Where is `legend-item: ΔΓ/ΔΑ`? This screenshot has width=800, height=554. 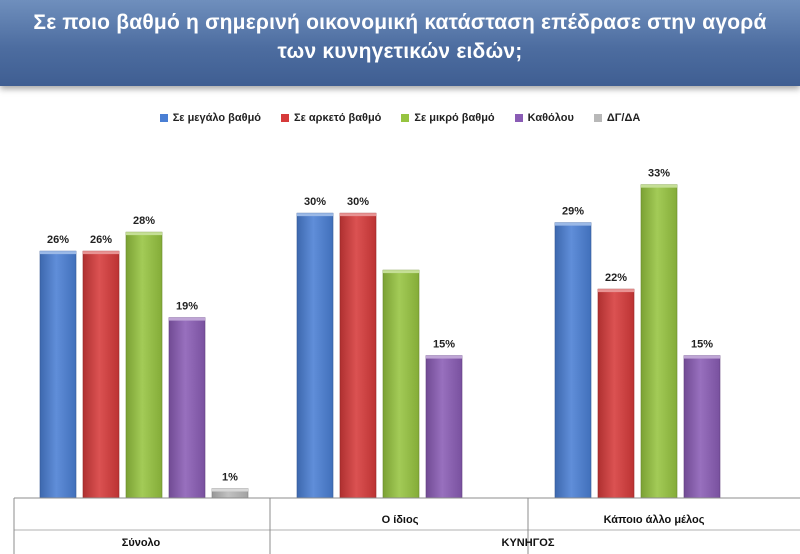
legend-item: ΔΓ/ΔΑ is located at coordinates (617, 118).